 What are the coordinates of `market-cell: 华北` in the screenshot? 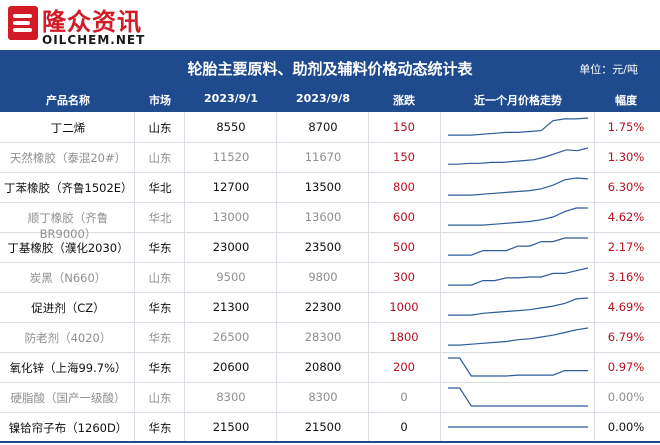 It's located at (160, 218).